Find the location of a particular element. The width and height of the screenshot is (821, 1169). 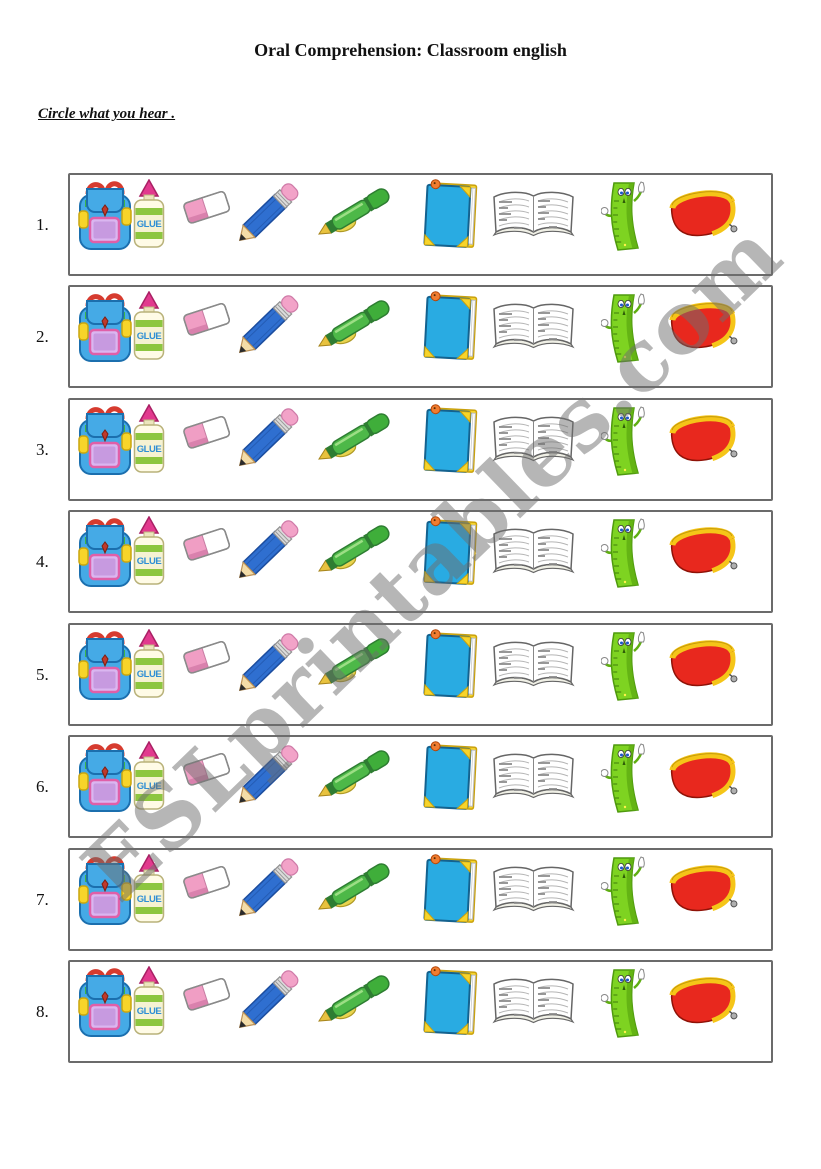

row-number-1: 1. is located at coordinates (42, 224).